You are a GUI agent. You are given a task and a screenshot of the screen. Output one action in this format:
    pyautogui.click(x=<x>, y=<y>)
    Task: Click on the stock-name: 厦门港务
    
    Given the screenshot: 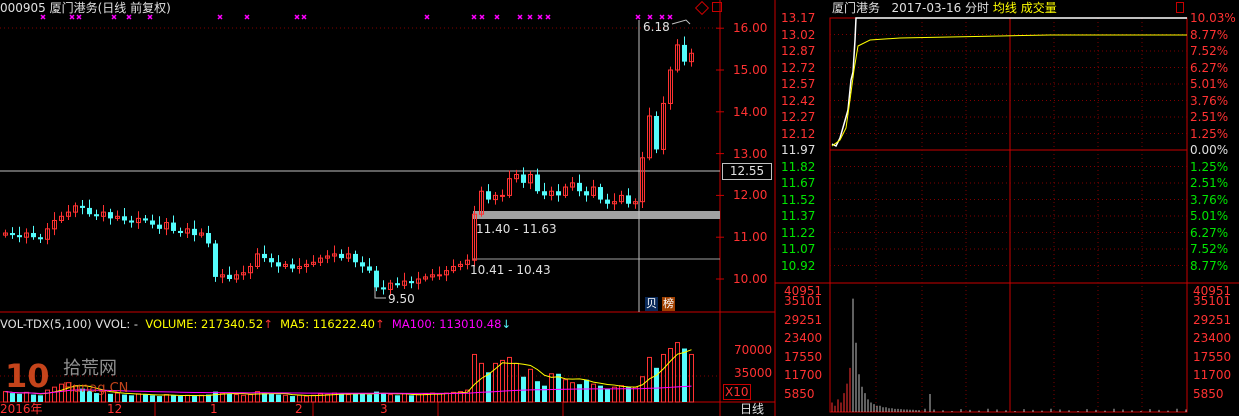 What is the action you would take?
    pyautogui.click(x=856, y=8)
    